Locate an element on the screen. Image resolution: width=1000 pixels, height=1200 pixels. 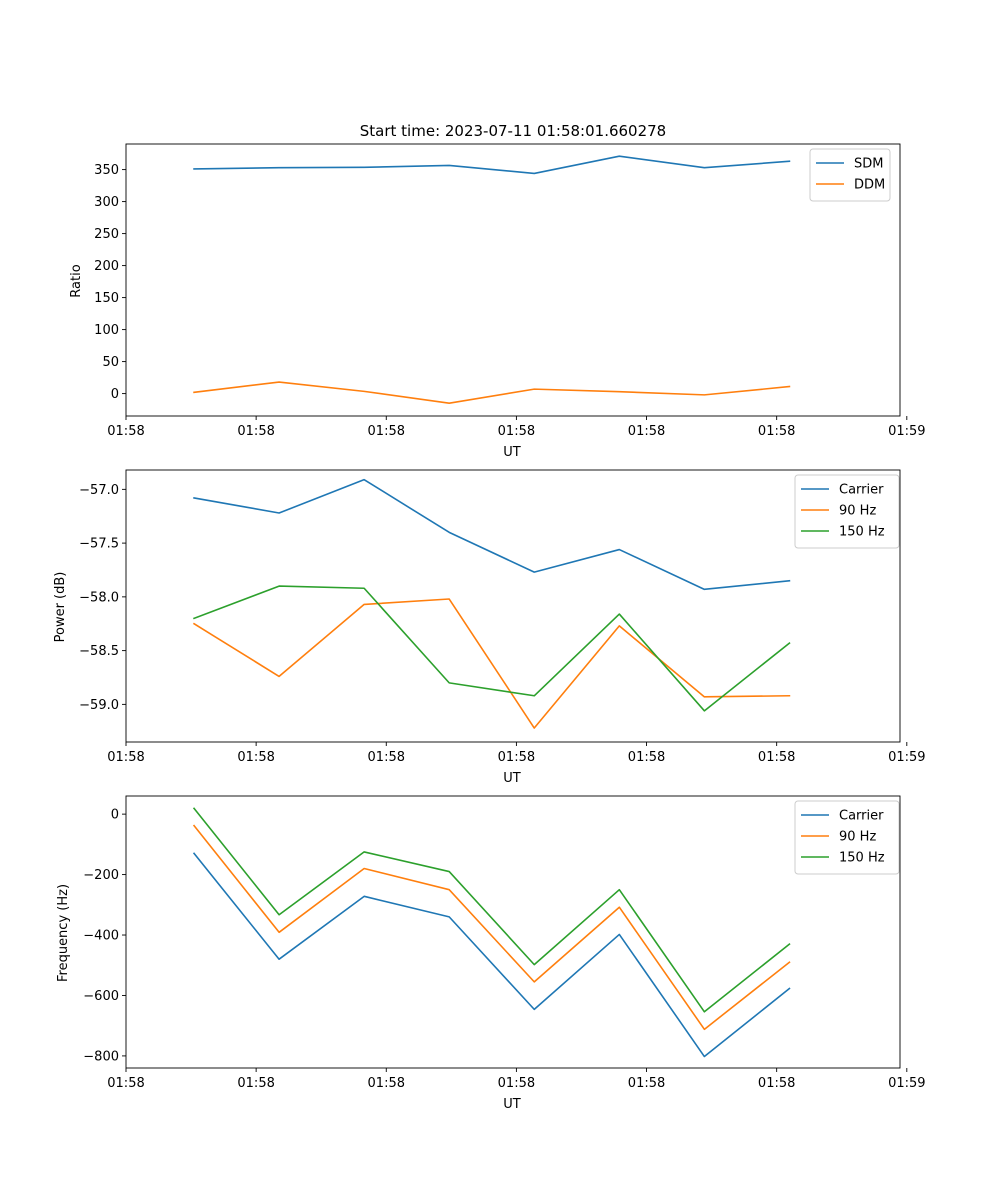
y-tick-label: −600 is located at coordinates (101, 996).